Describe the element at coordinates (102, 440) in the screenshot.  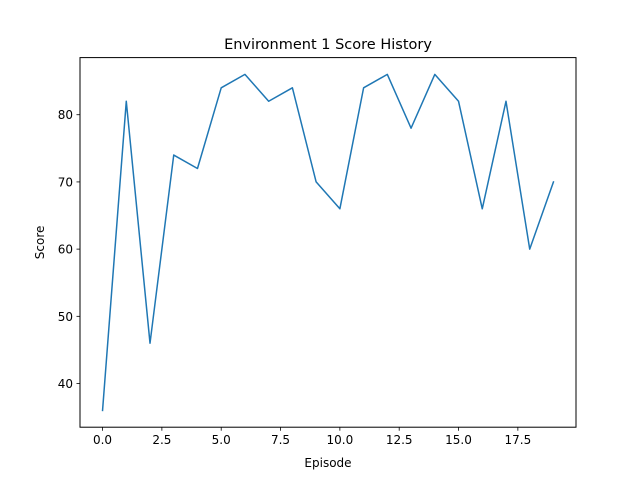
I see `x-tick-label: 0.0` at that location.